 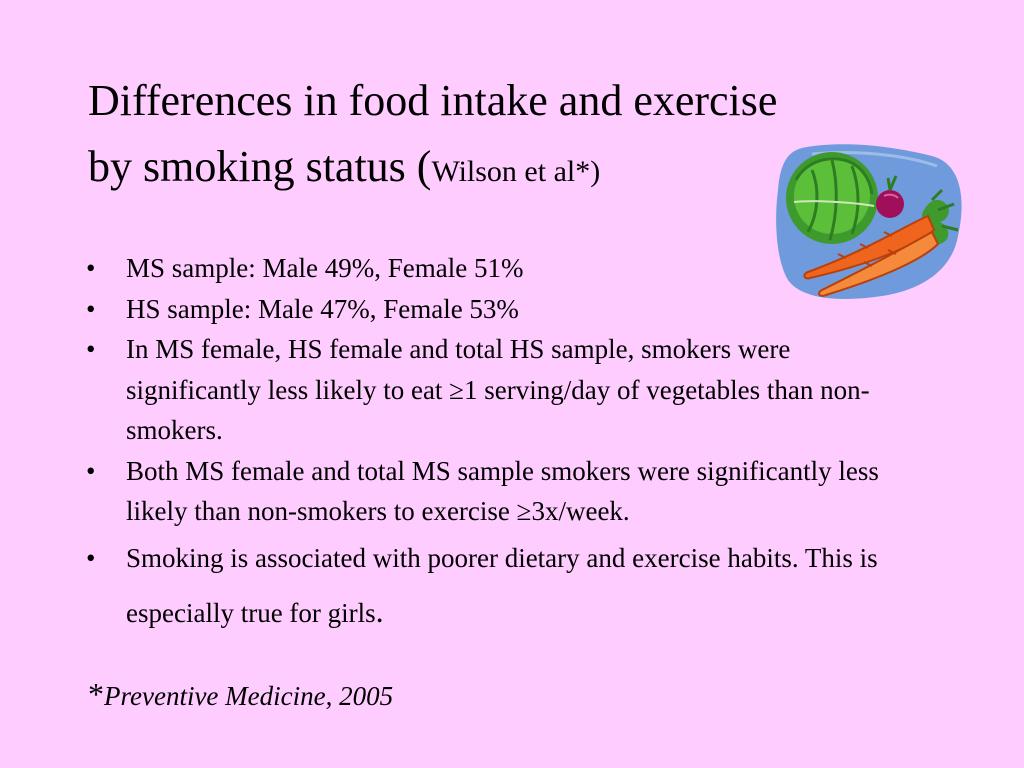 What do you see at coordinates (424, 166) in the screenshot?
I see `title-cite-open: (` at bounding box center [424, 166].